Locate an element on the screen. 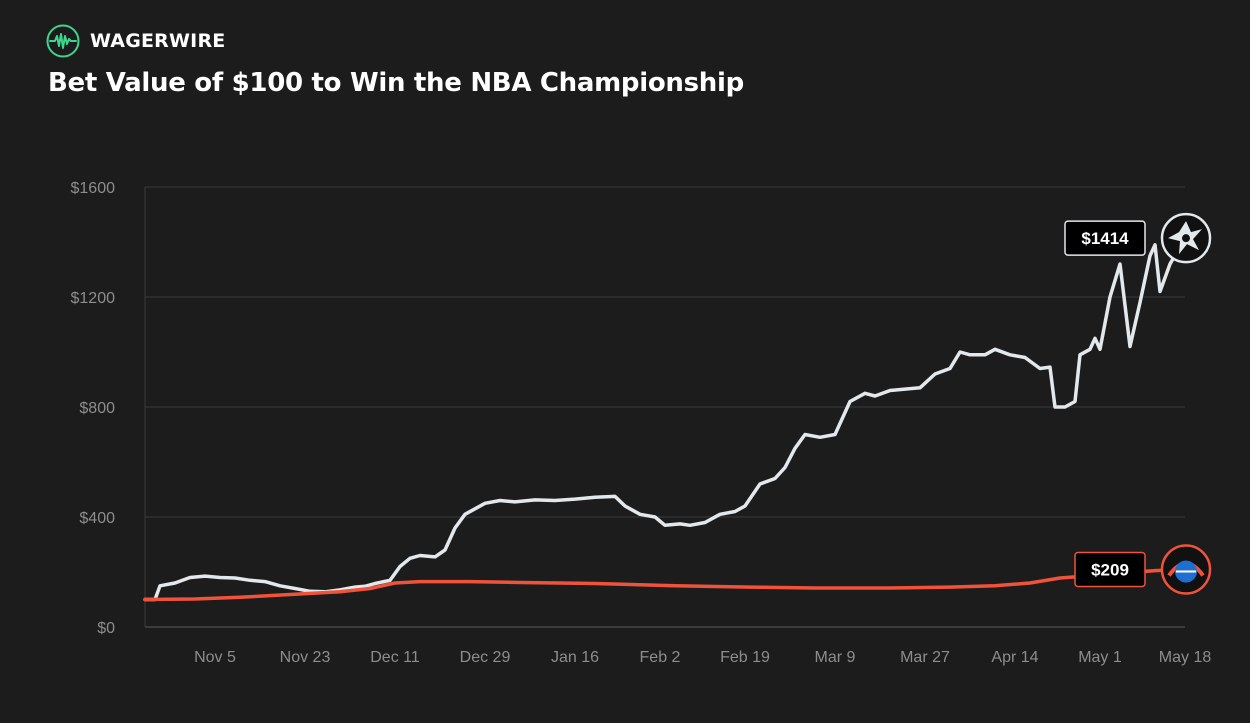 The height and width of the screenshot is (723, 1250). x-tick-label: Nov 5 is located at coordinates (215, 657).